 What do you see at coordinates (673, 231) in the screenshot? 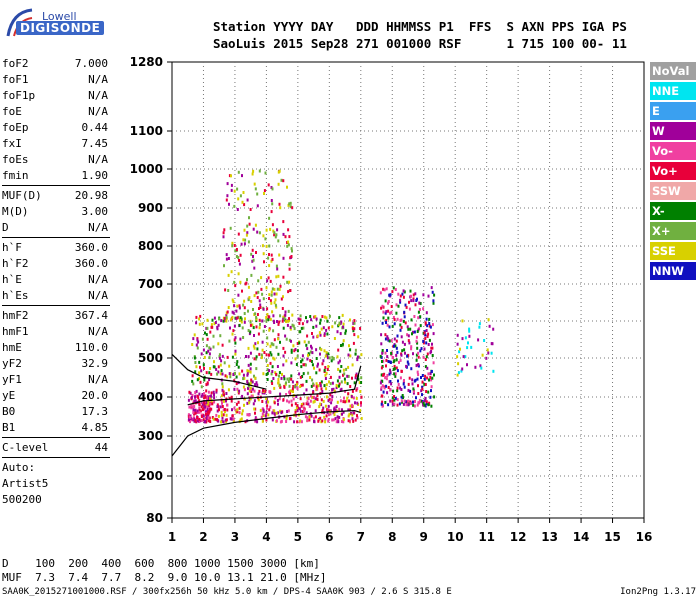
I see `legend-item: X+` at bounding box center [673, 231].